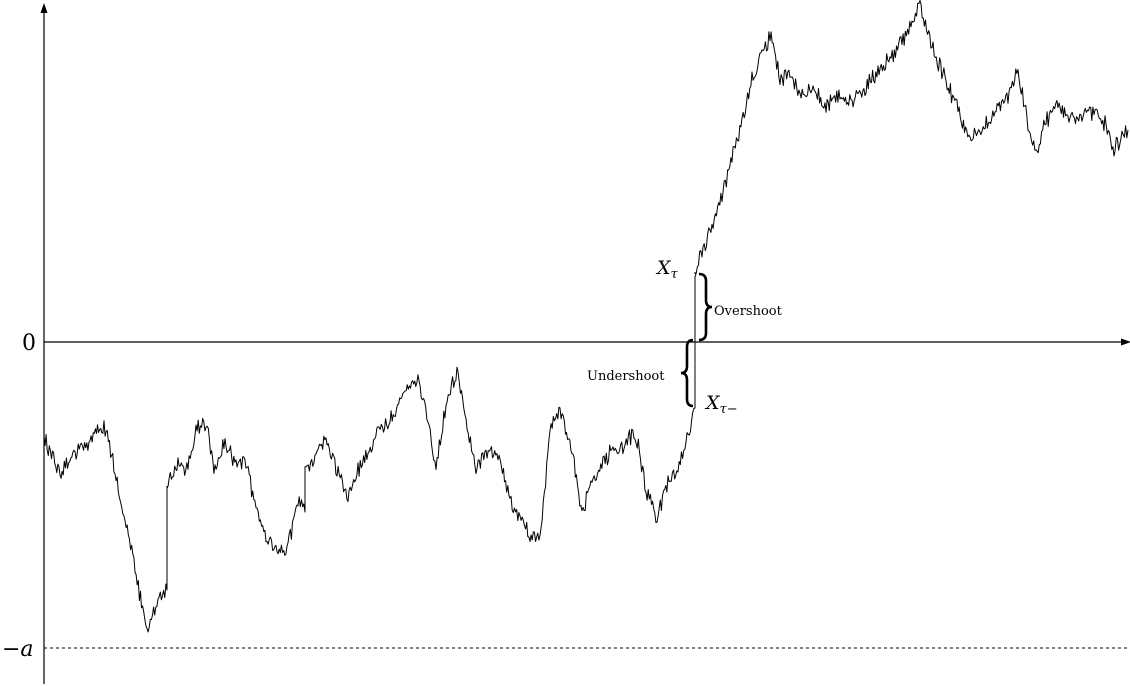 The height and width of the screenshot is (686, 1130). Describe the element at coordinates (729, 409) in the screenshot. I see `x-tau-minus-subscript: τ−` at that location.